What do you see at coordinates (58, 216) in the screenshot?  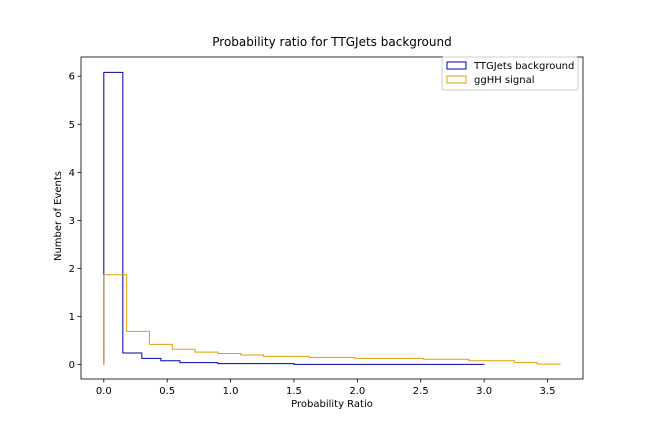 I see `y-axis-title: Number of Events` at bounding box center [58, 216].